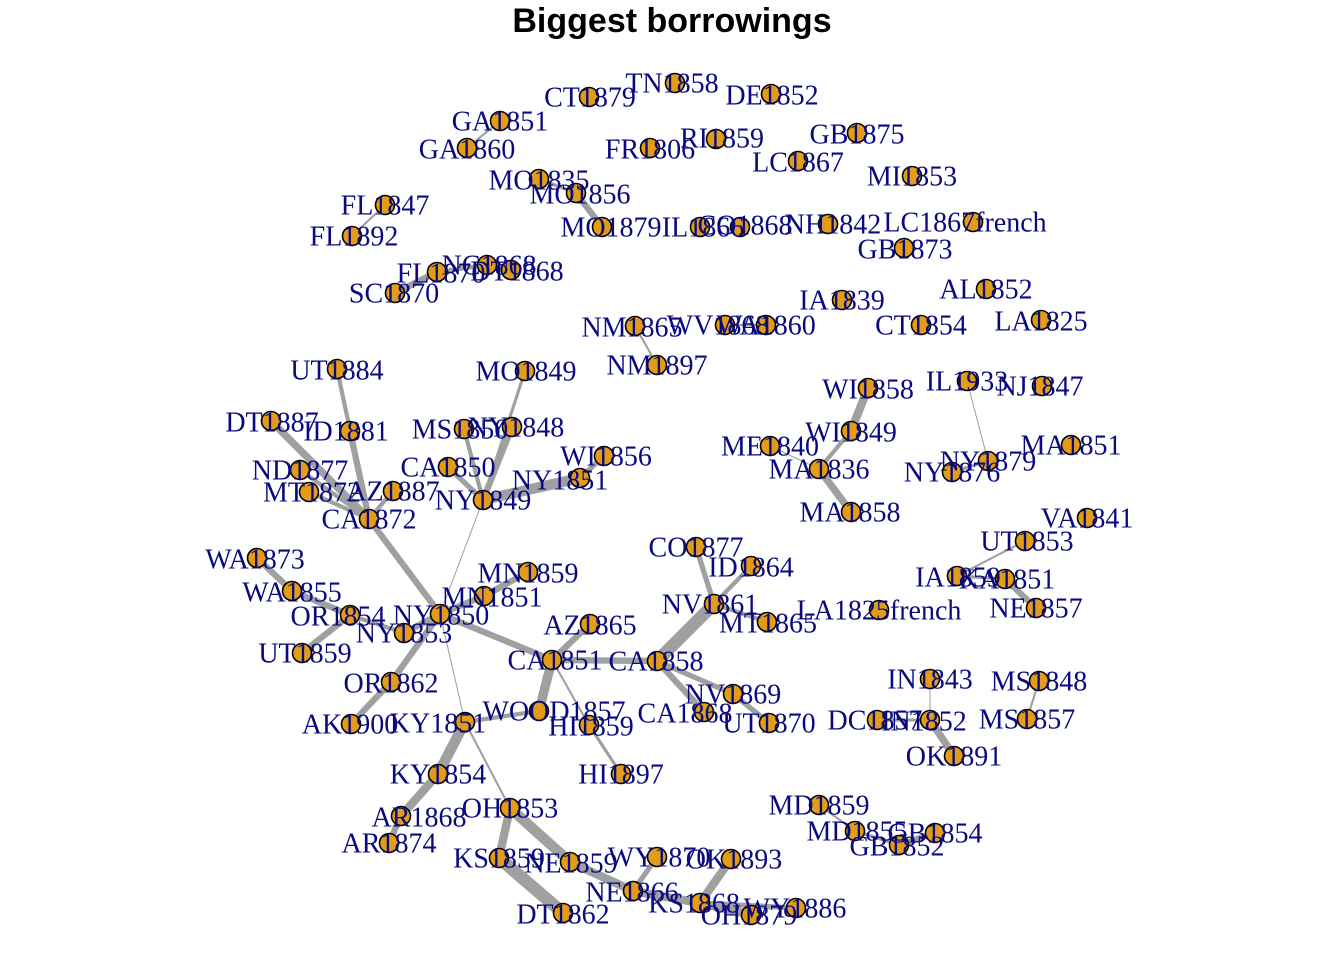 This screenshot has width=1344, height=960. What do you see at coordinates (1071, 445) in the screenshot?
I see `node-MA1851` at bounding box center [1071, 445].